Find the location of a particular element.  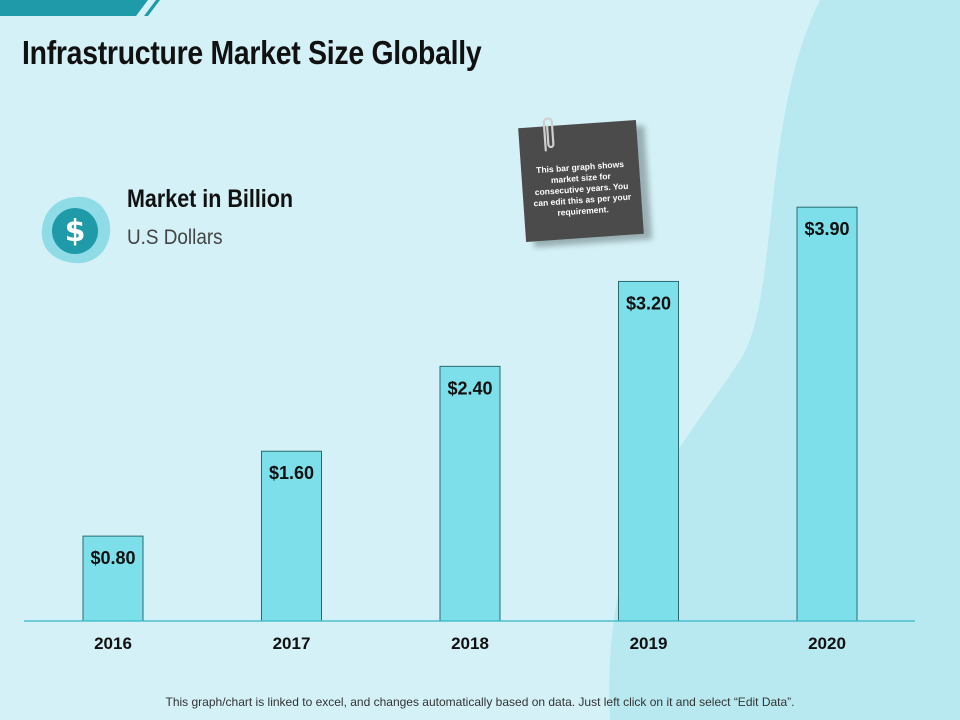

data-label-2018: $2.40 is located at coordinates (469, 388).